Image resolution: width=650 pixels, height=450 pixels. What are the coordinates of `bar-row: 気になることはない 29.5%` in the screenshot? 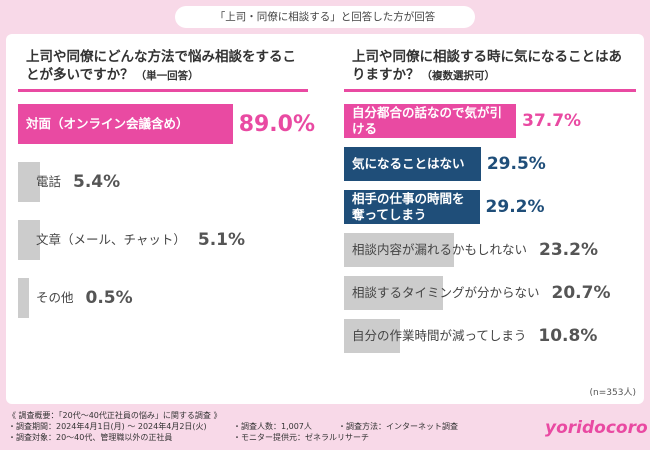 It's located at (490, 164).